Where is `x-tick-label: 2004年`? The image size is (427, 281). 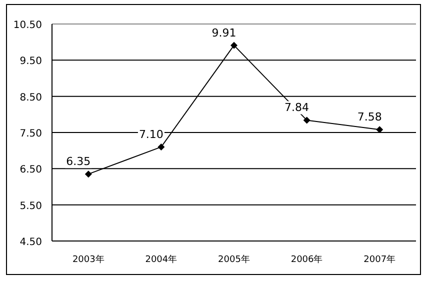 x-tick-label: 2004年 is located at coordinates (161, 259).